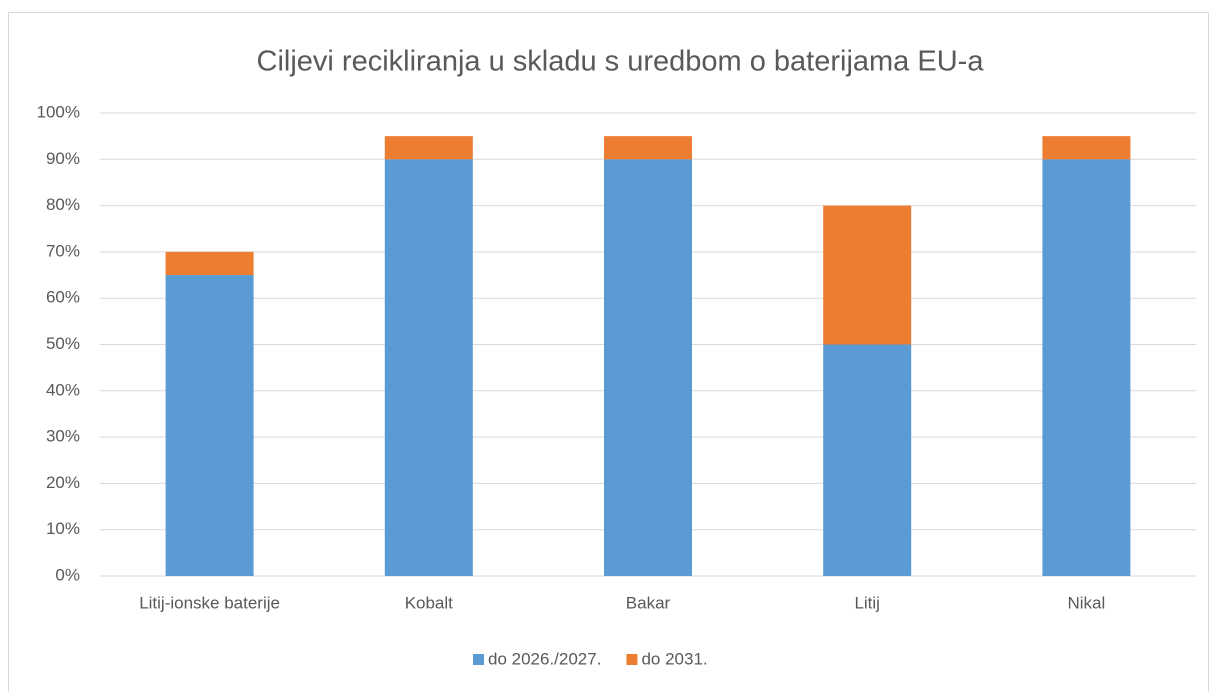  I want to click on legend-label: do 2031., so click(674, 658).